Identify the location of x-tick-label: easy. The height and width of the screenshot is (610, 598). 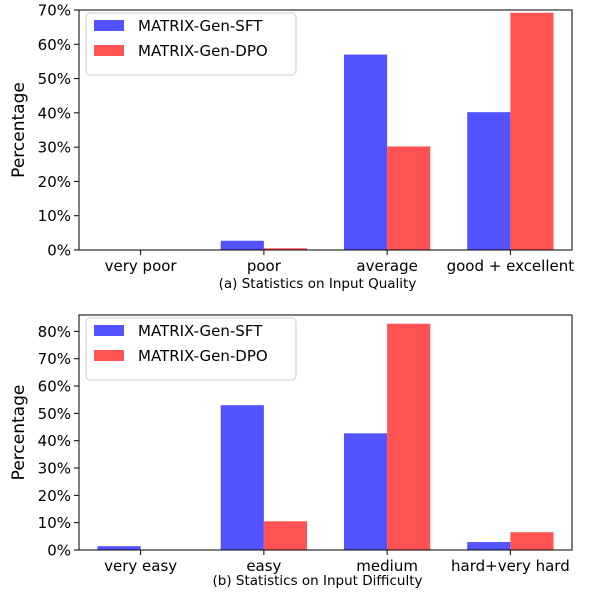
(263, 566).